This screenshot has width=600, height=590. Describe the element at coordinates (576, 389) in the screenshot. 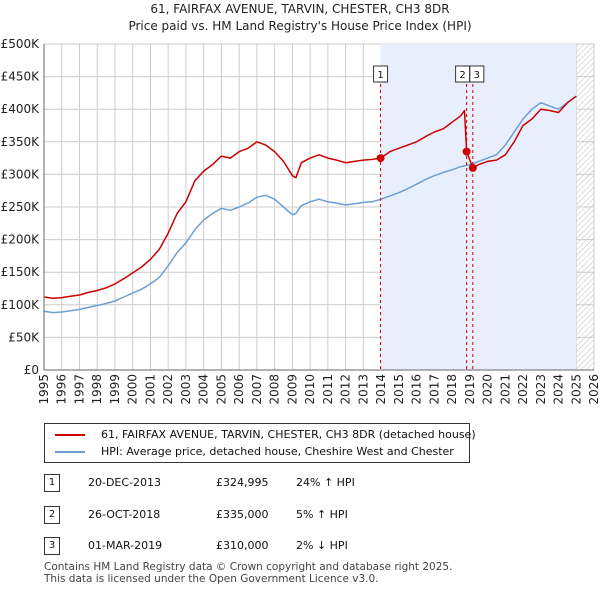

I see `x-tick-label: 2025` at that location.